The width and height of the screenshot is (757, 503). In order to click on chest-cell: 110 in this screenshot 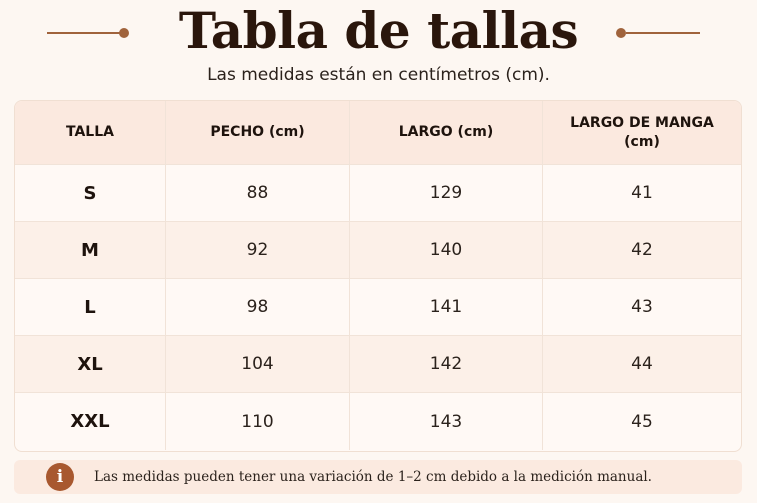, I will do `click(258, 421)`.